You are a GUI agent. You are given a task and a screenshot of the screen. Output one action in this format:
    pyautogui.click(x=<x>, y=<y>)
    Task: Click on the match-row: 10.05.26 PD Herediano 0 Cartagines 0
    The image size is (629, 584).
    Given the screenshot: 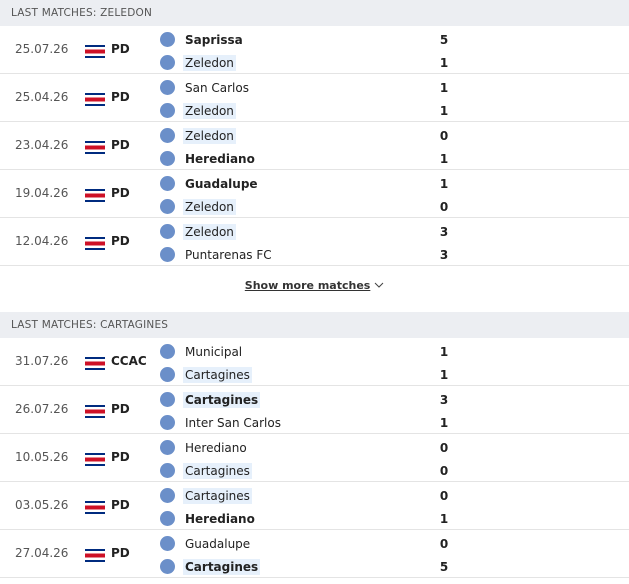 What is the action you would take?
    pyautogui.click(x=314, y=458)
    